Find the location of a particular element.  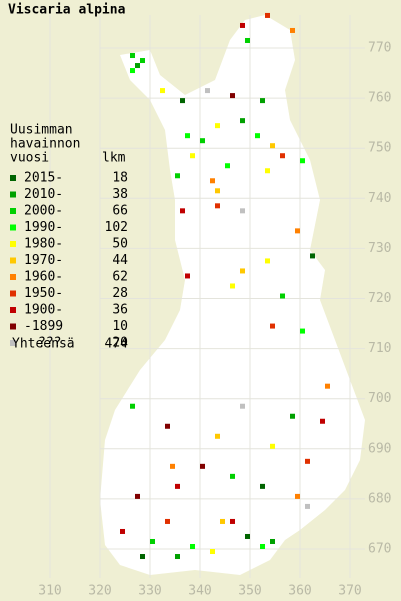

northing-label: 720 is located at coordinates (379, 298).